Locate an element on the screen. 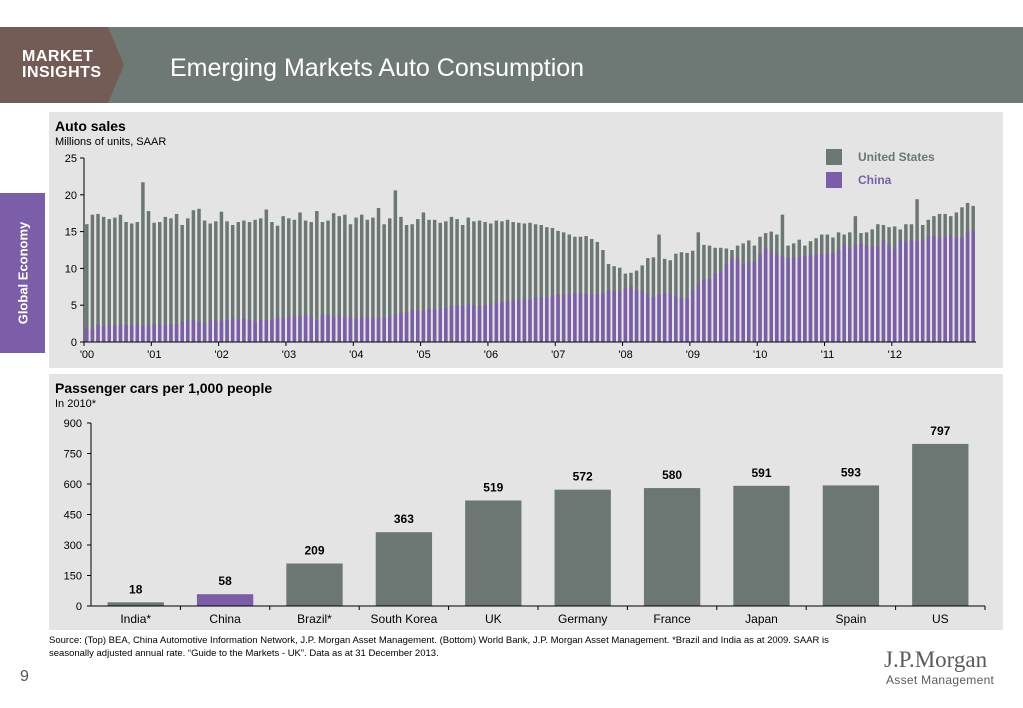  x-tick-label: UK is located at coordinates (493, 619).